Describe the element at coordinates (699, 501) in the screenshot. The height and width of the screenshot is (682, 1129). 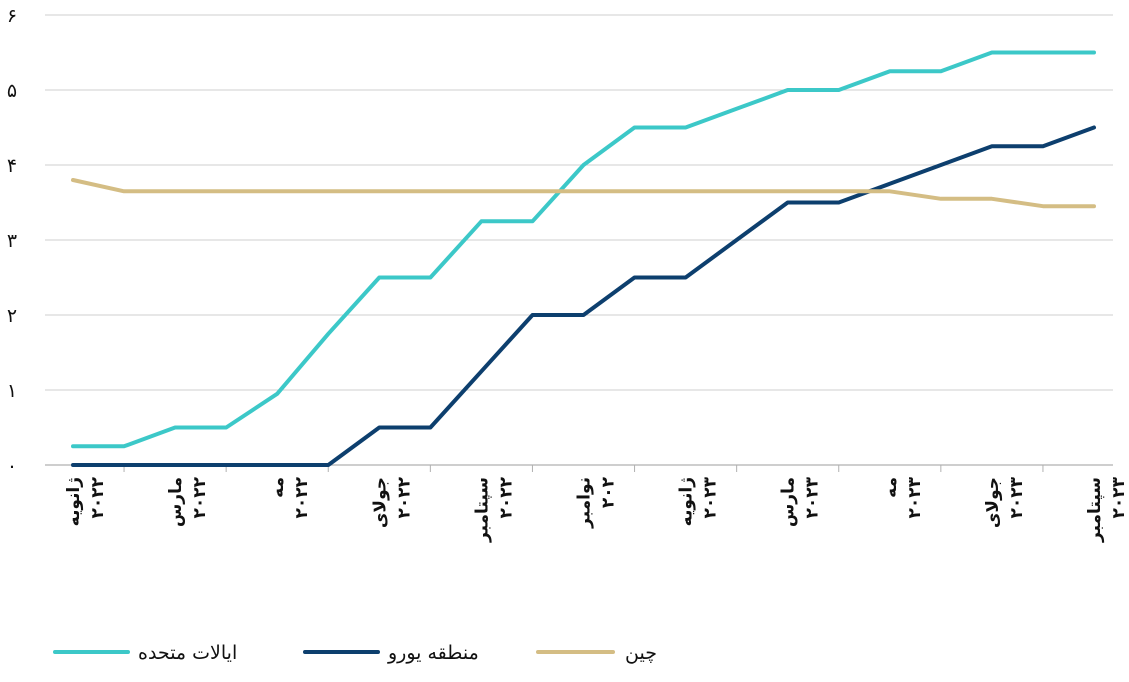
I see `x-tick-label: ژانویه ۲۰۲۳` at that location.